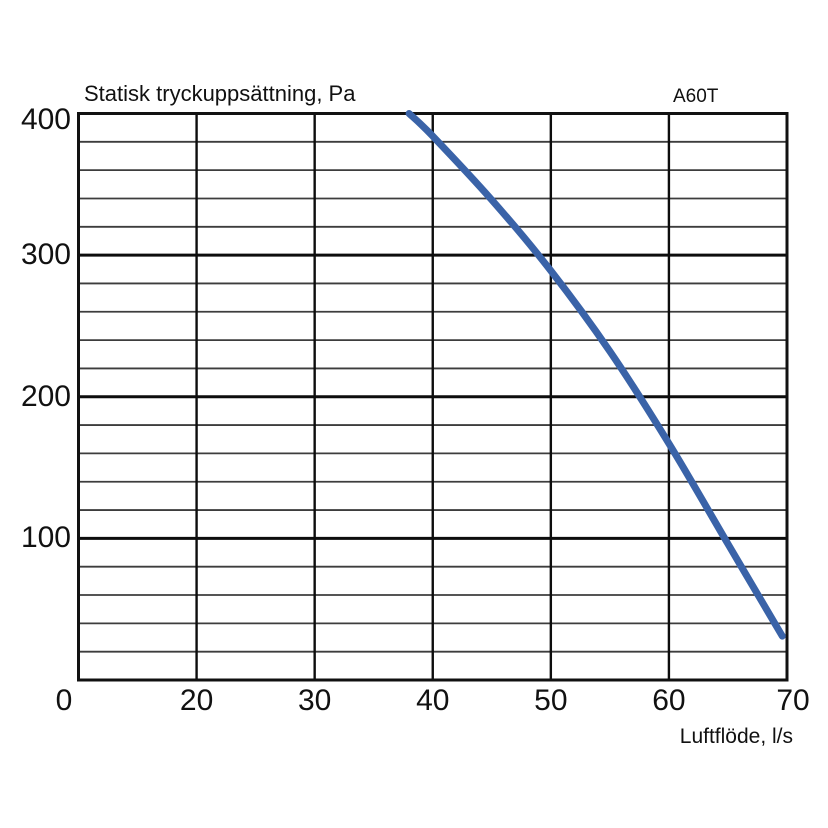  What do you see at coordinates (433, 700) in the screenshot?
I see `x-tick-label: 40` at bounding box center [433, 700].